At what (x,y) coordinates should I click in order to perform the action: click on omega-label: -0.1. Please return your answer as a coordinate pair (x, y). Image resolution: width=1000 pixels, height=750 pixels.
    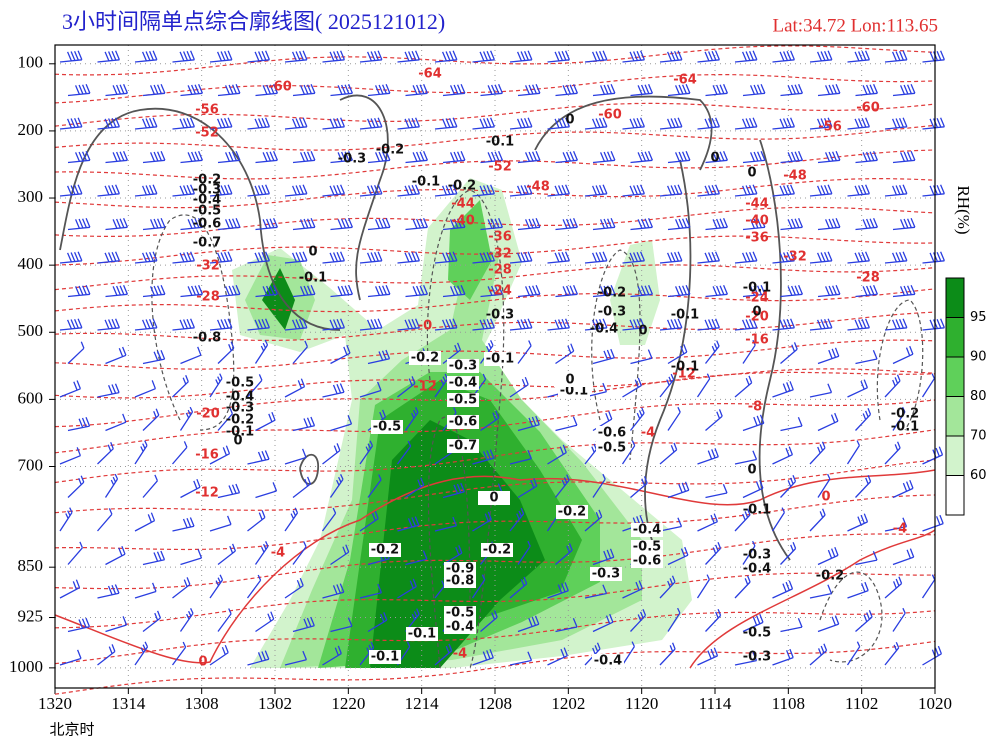
    Looking at the image, I should click on (500, 142).